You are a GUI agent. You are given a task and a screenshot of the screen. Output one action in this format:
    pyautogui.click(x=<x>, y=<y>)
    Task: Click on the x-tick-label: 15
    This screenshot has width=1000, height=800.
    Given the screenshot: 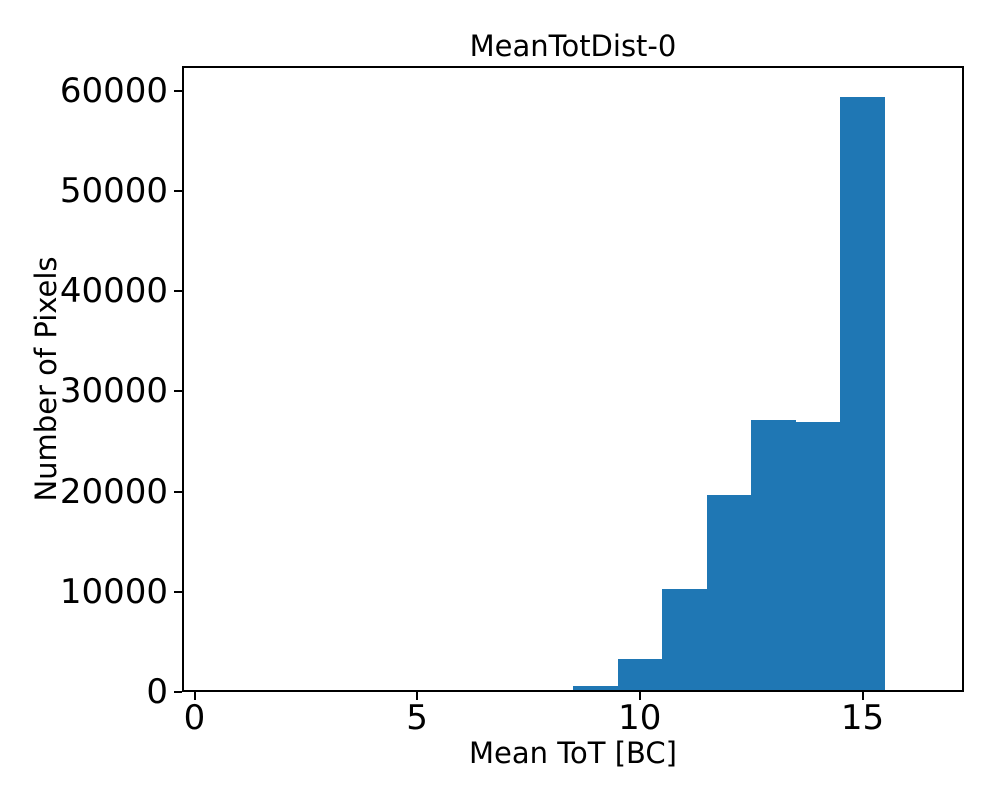 What is the action you would take?
    pyautogui.click(x=862, y=718)
    